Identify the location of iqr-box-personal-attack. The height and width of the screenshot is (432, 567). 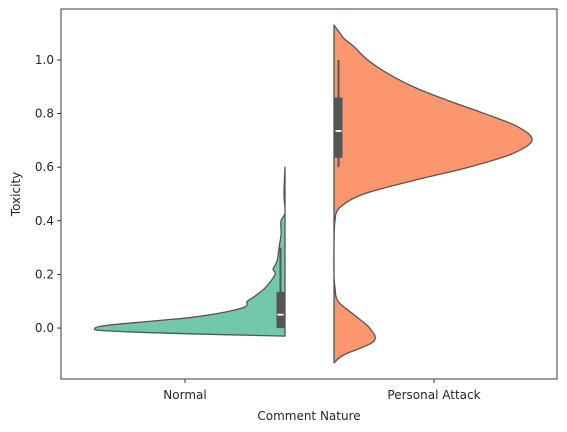
(338, 127).